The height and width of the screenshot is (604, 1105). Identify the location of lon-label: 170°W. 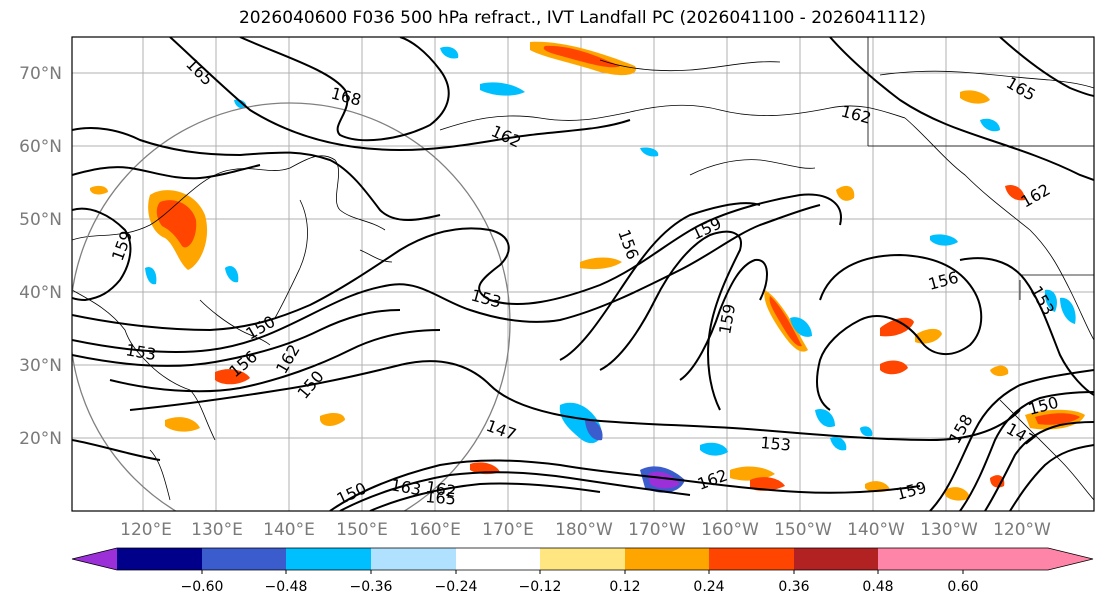
(657, 530).